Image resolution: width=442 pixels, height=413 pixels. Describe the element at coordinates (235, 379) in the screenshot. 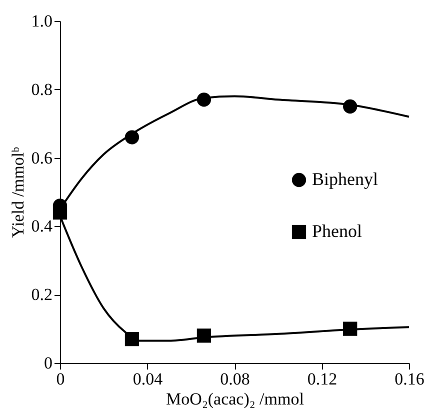

I see `x-tick-label: 0.08` at that location.